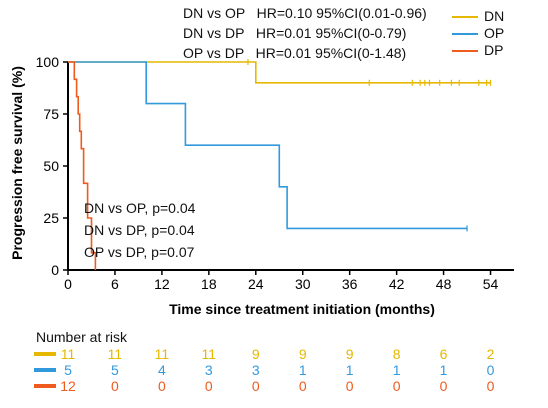 The image size is (548, 408). What do you see at coordinates (48, 62) in the screenshot?
I see `y-tick-label: 100` at bounding box center [48, 62].